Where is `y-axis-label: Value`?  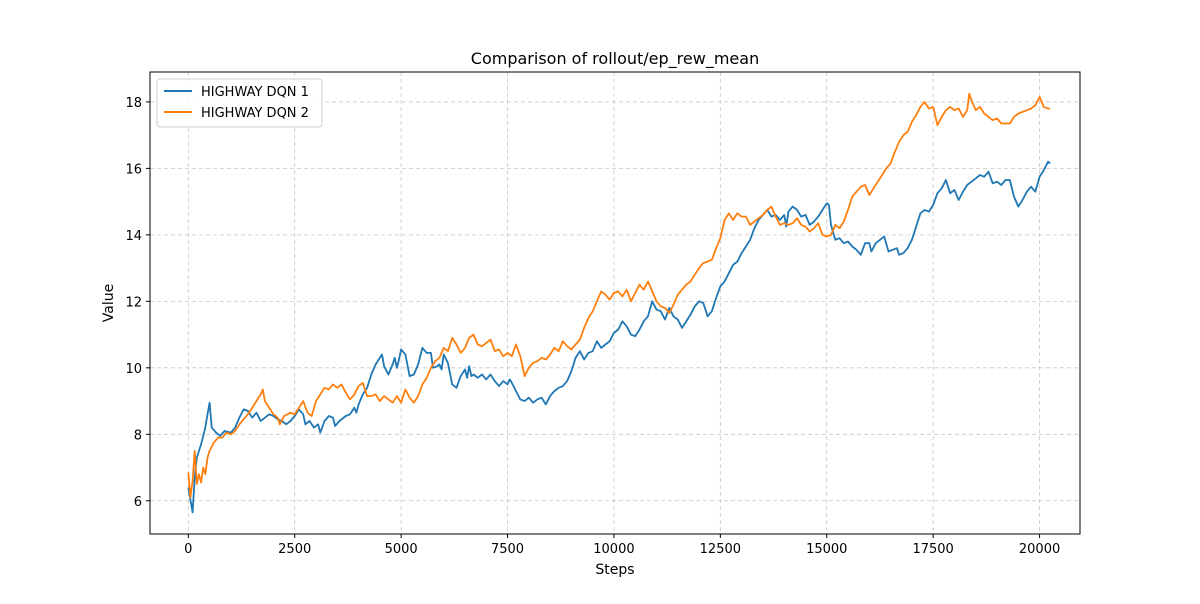 y-axis-label: Value is located at coordinates (109, 303).